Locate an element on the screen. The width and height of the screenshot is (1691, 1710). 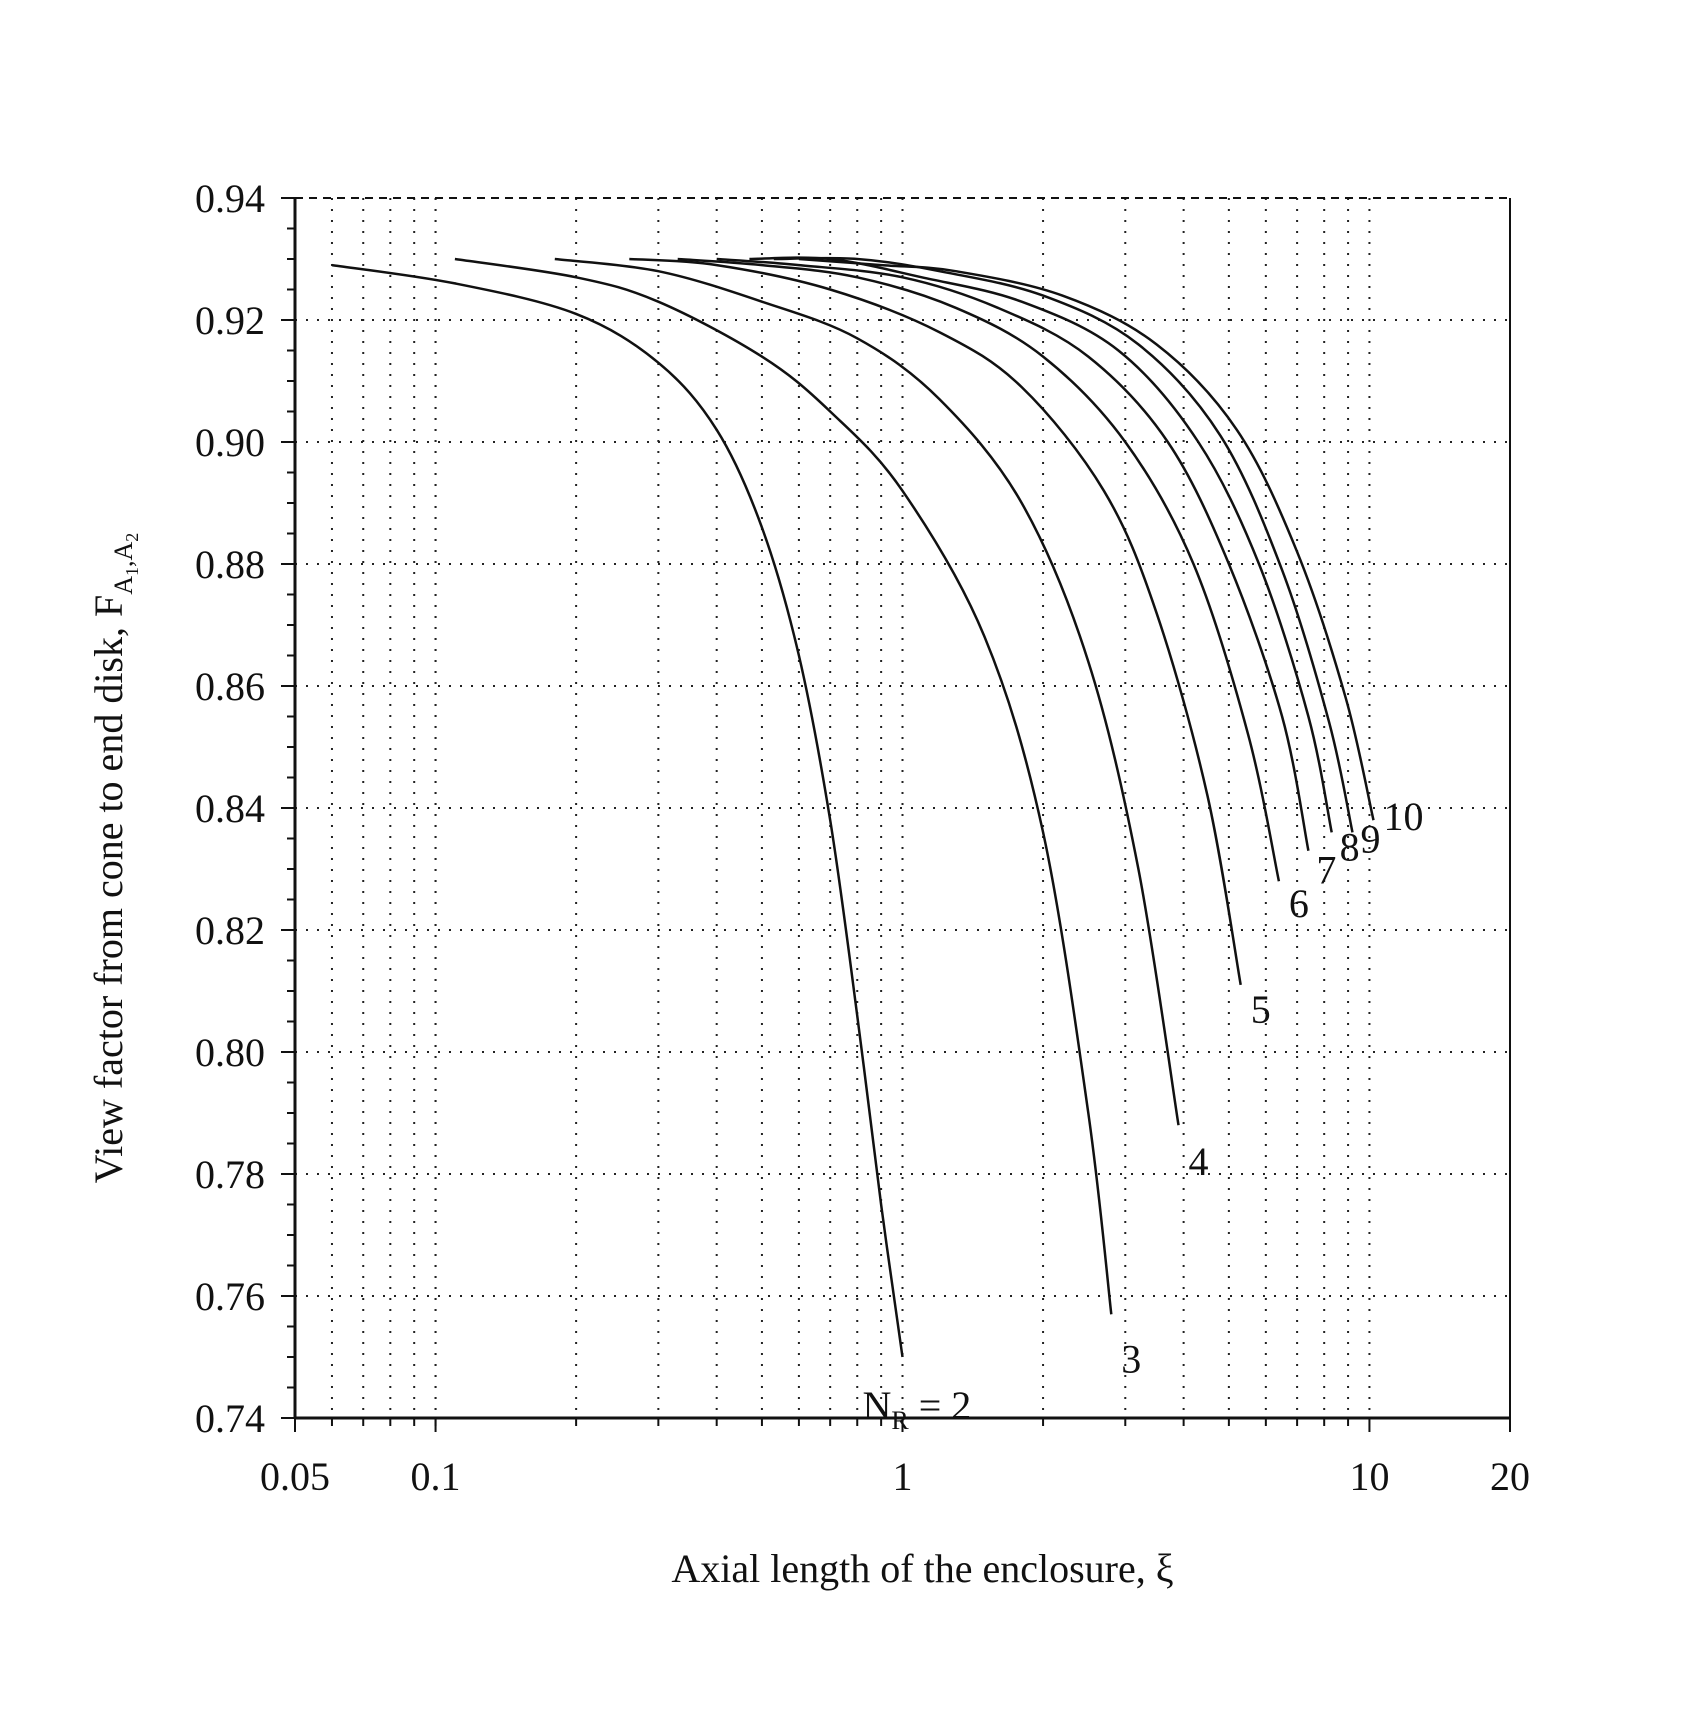
curve-label: 4 is located at coordinates (1198, 1161).